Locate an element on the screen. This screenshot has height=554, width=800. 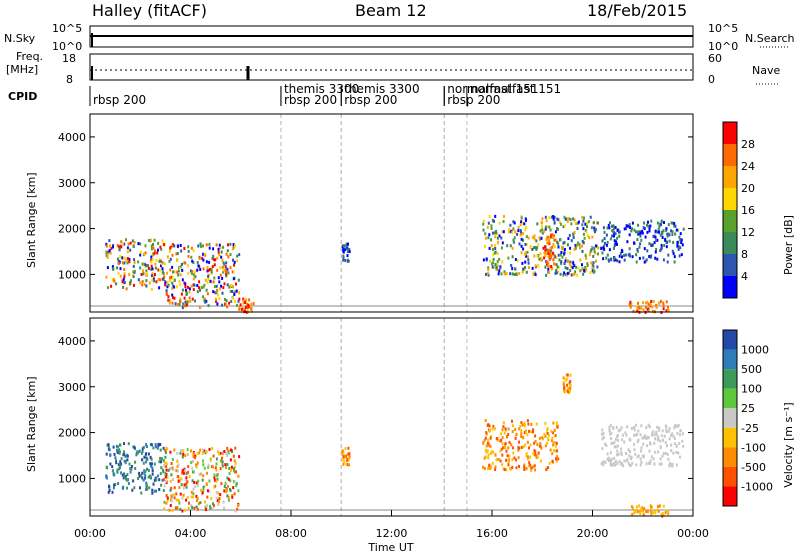
x-tick-label: 04:00 is located at coordinates (191, 533).